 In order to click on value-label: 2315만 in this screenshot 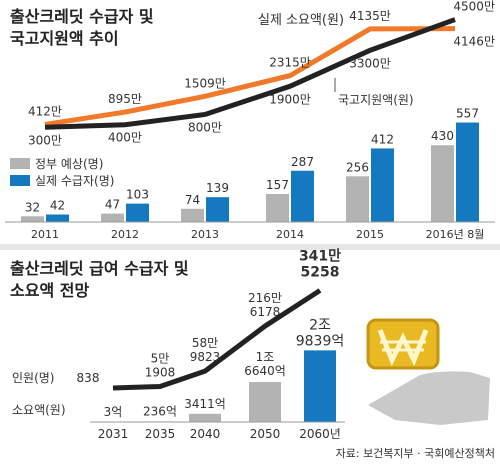, I will do `click(290, 63)`.